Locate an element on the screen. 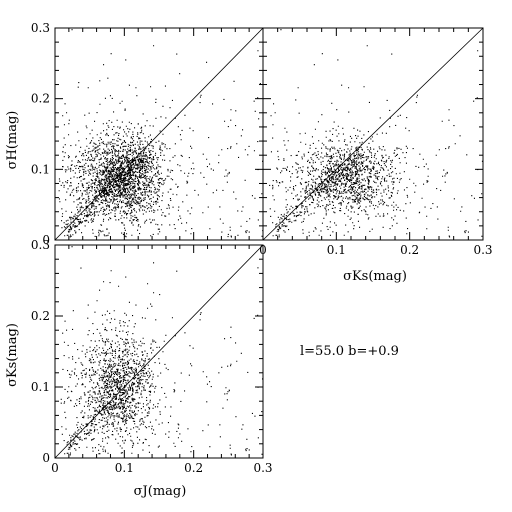 This screenshot has height=512, width=512. x-tick-label: 0 is located at coordinates (55, 468).